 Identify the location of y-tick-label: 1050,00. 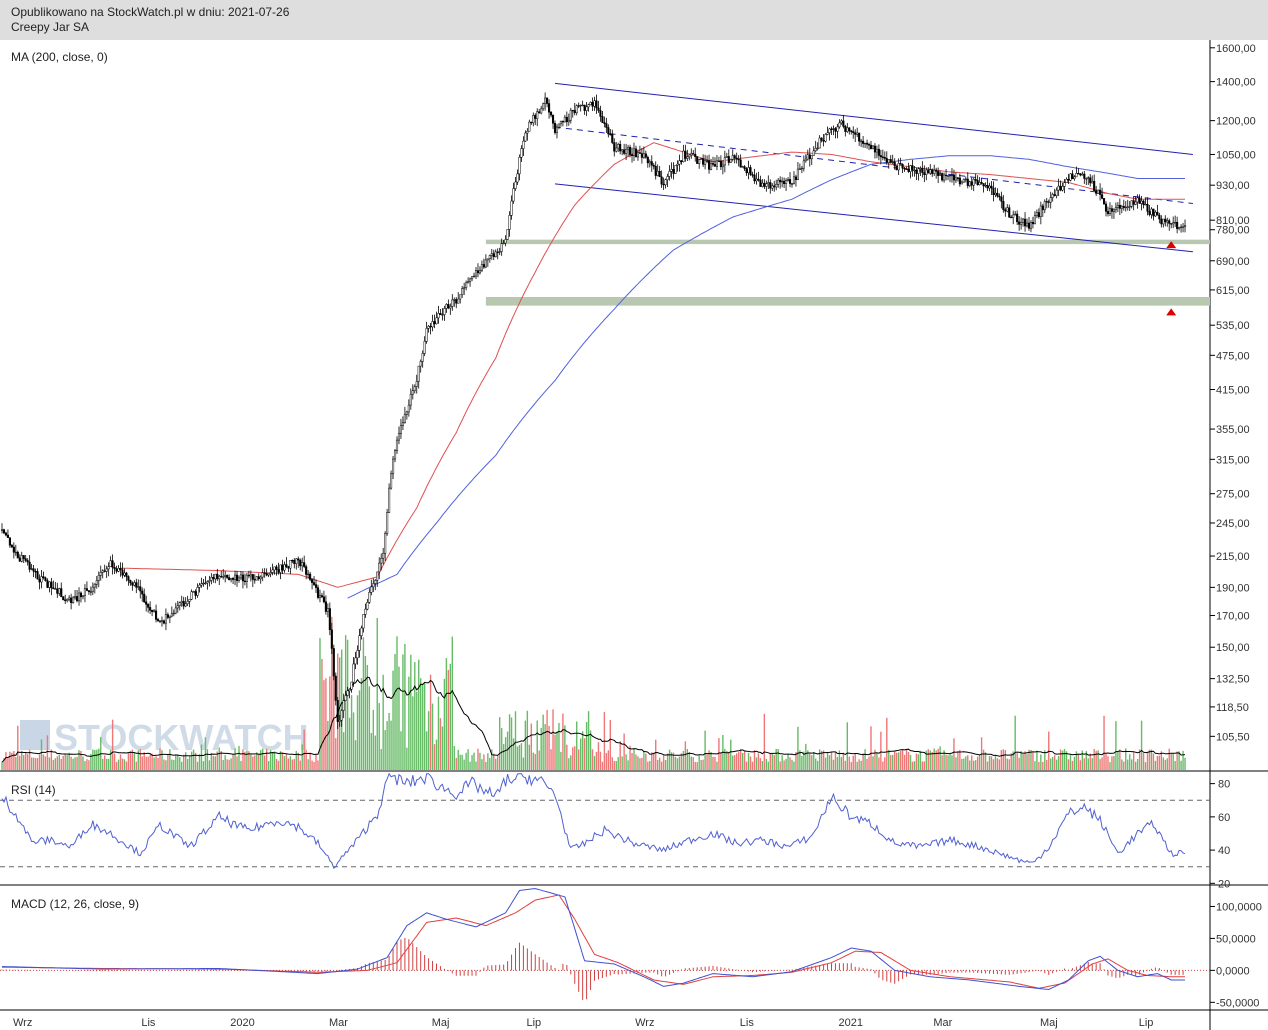
(1236, 155).